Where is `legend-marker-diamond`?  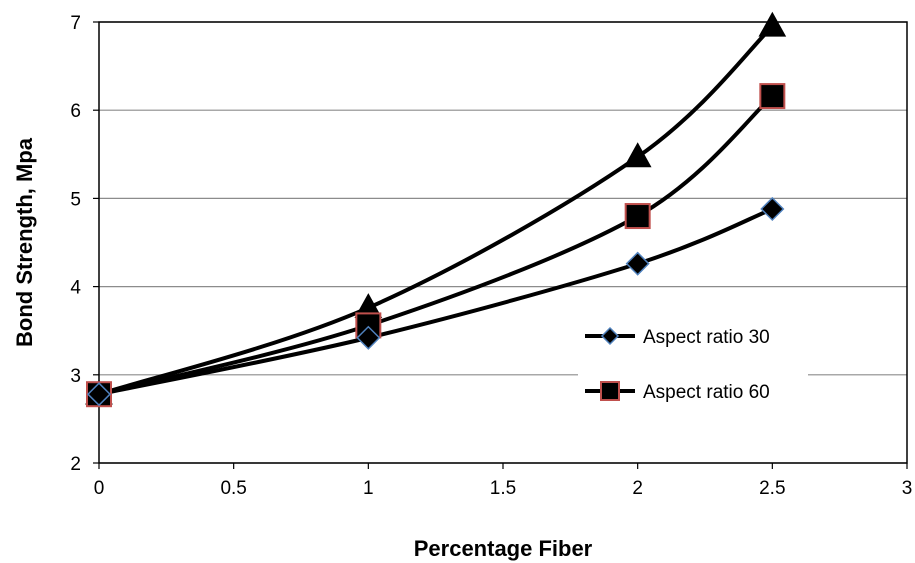
legend-marker-diamond is located at coordinates (610, 336).